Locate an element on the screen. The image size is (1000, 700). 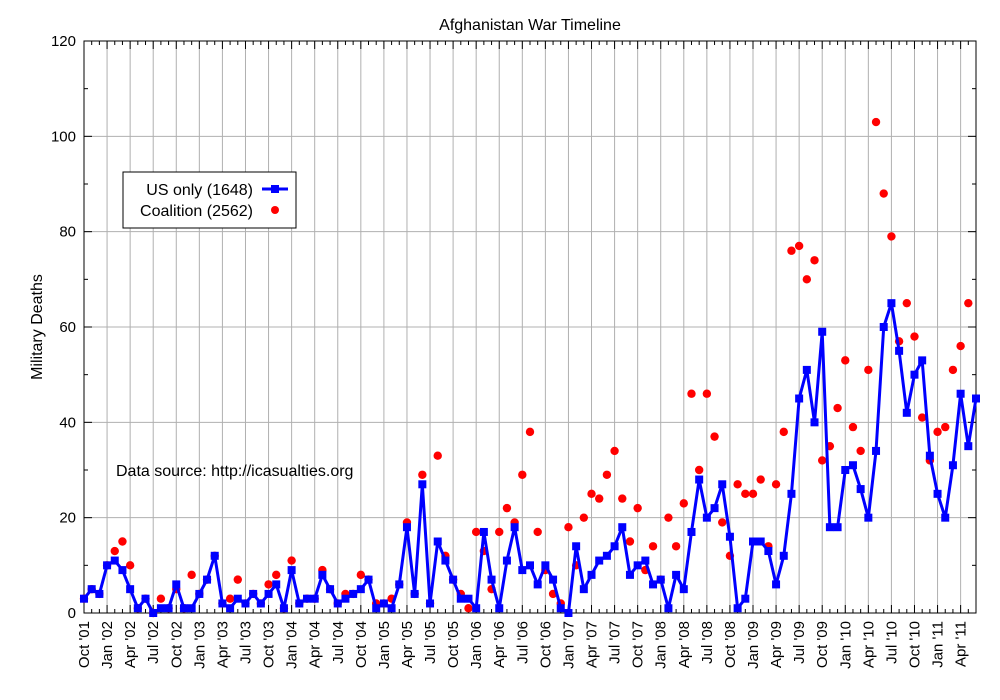
legend: US only (1648) Coalition (2562) is located at coordinates (209, 200).